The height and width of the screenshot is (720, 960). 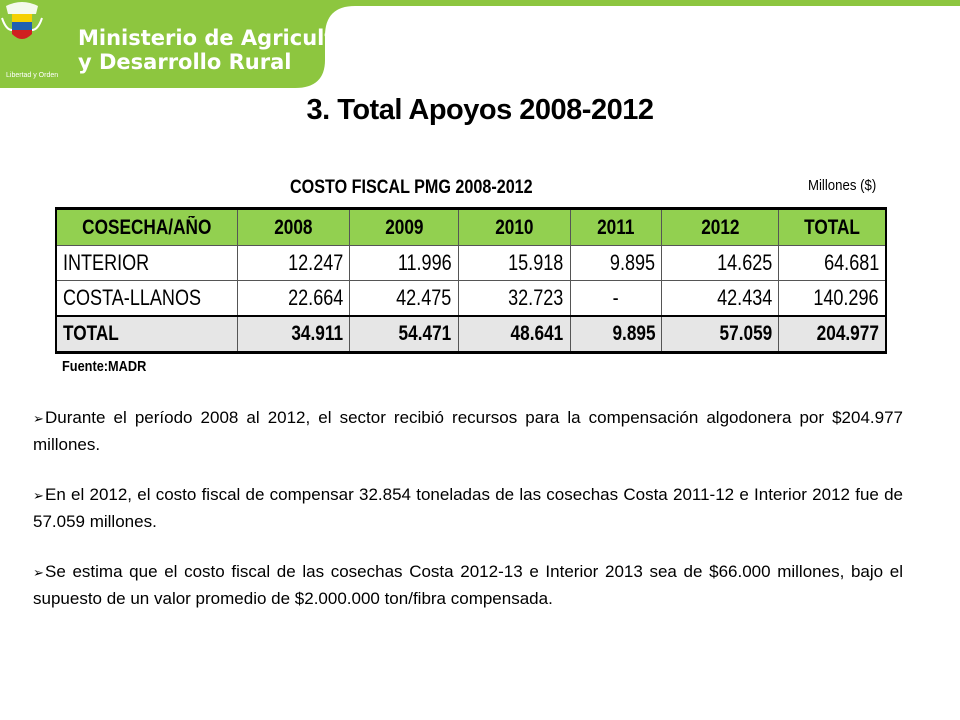 I want to click on table-cell: INTERIOR, so click(x=147, y=263).